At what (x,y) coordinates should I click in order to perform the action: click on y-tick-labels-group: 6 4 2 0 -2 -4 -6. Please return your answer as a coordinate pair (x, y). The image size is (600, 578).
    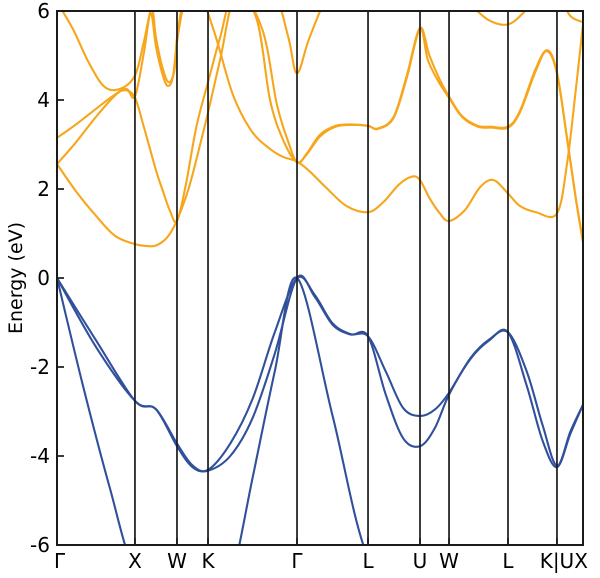
    Looking at the image, I should click on (40, 278).